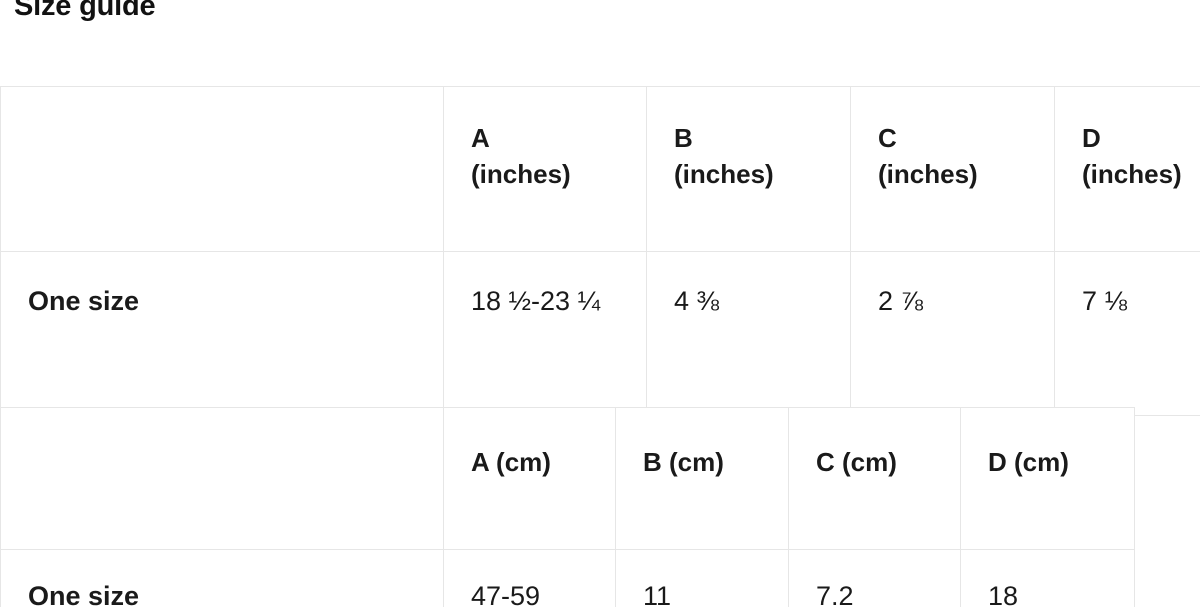 This screenshot has width=1200, height=607. What do you see at coordinates (928, 174) in the screenshot?
I see `column-header-c-unit: (inches)` at bounding box center [928, 174].